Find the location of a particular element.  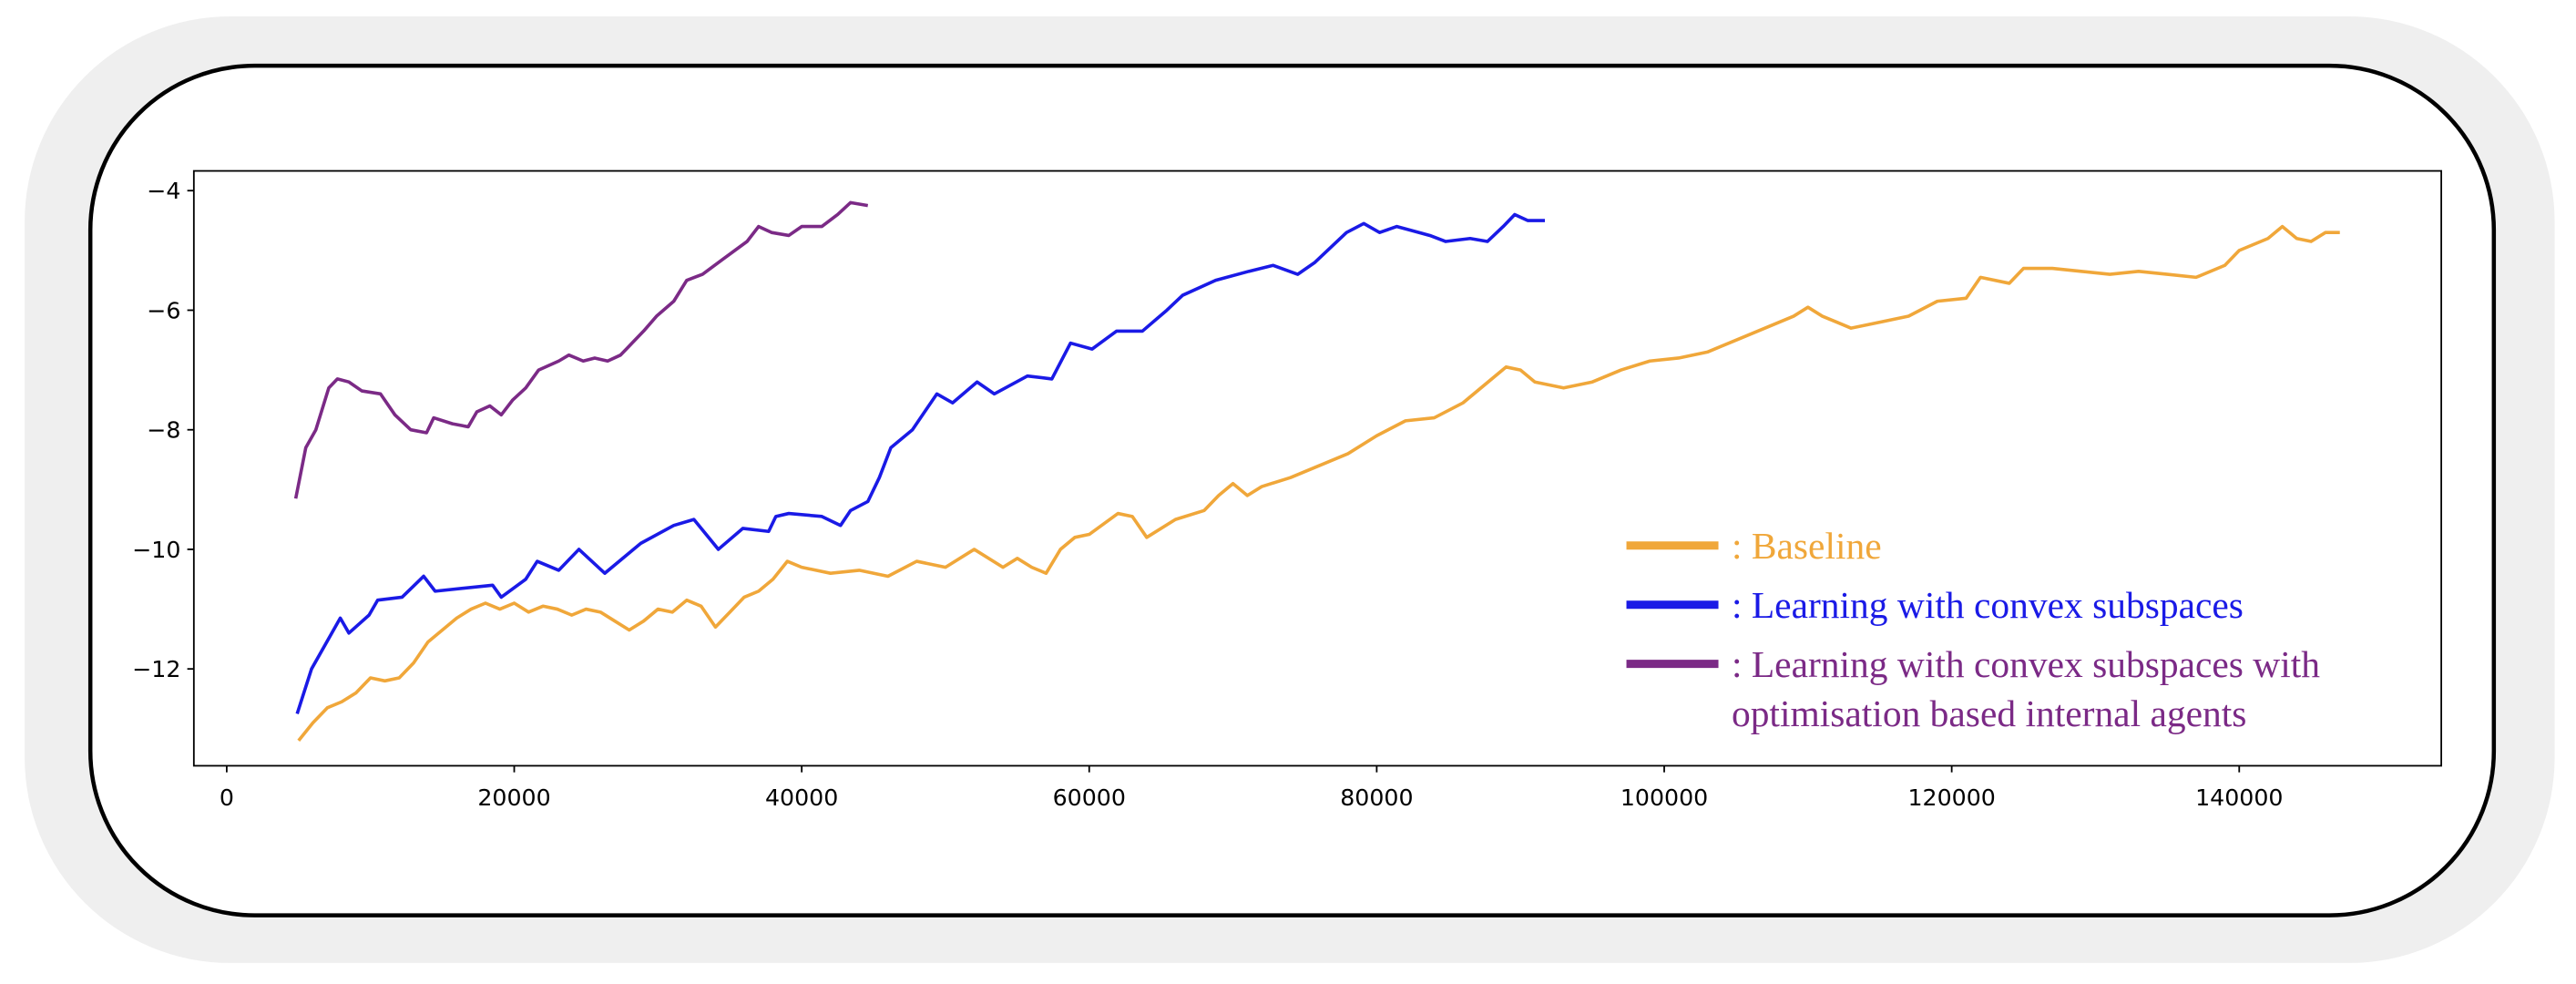

legend-line: : Learning with convex subspaces is located at coordinates (1988, 605).